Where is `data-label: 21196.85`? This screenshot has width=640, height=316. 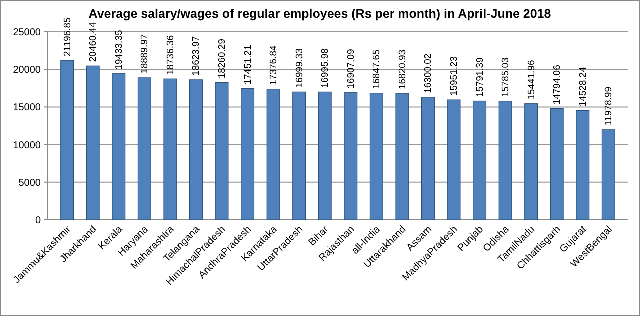
data-label: 21196.85 is located at coordinates (68, 37).